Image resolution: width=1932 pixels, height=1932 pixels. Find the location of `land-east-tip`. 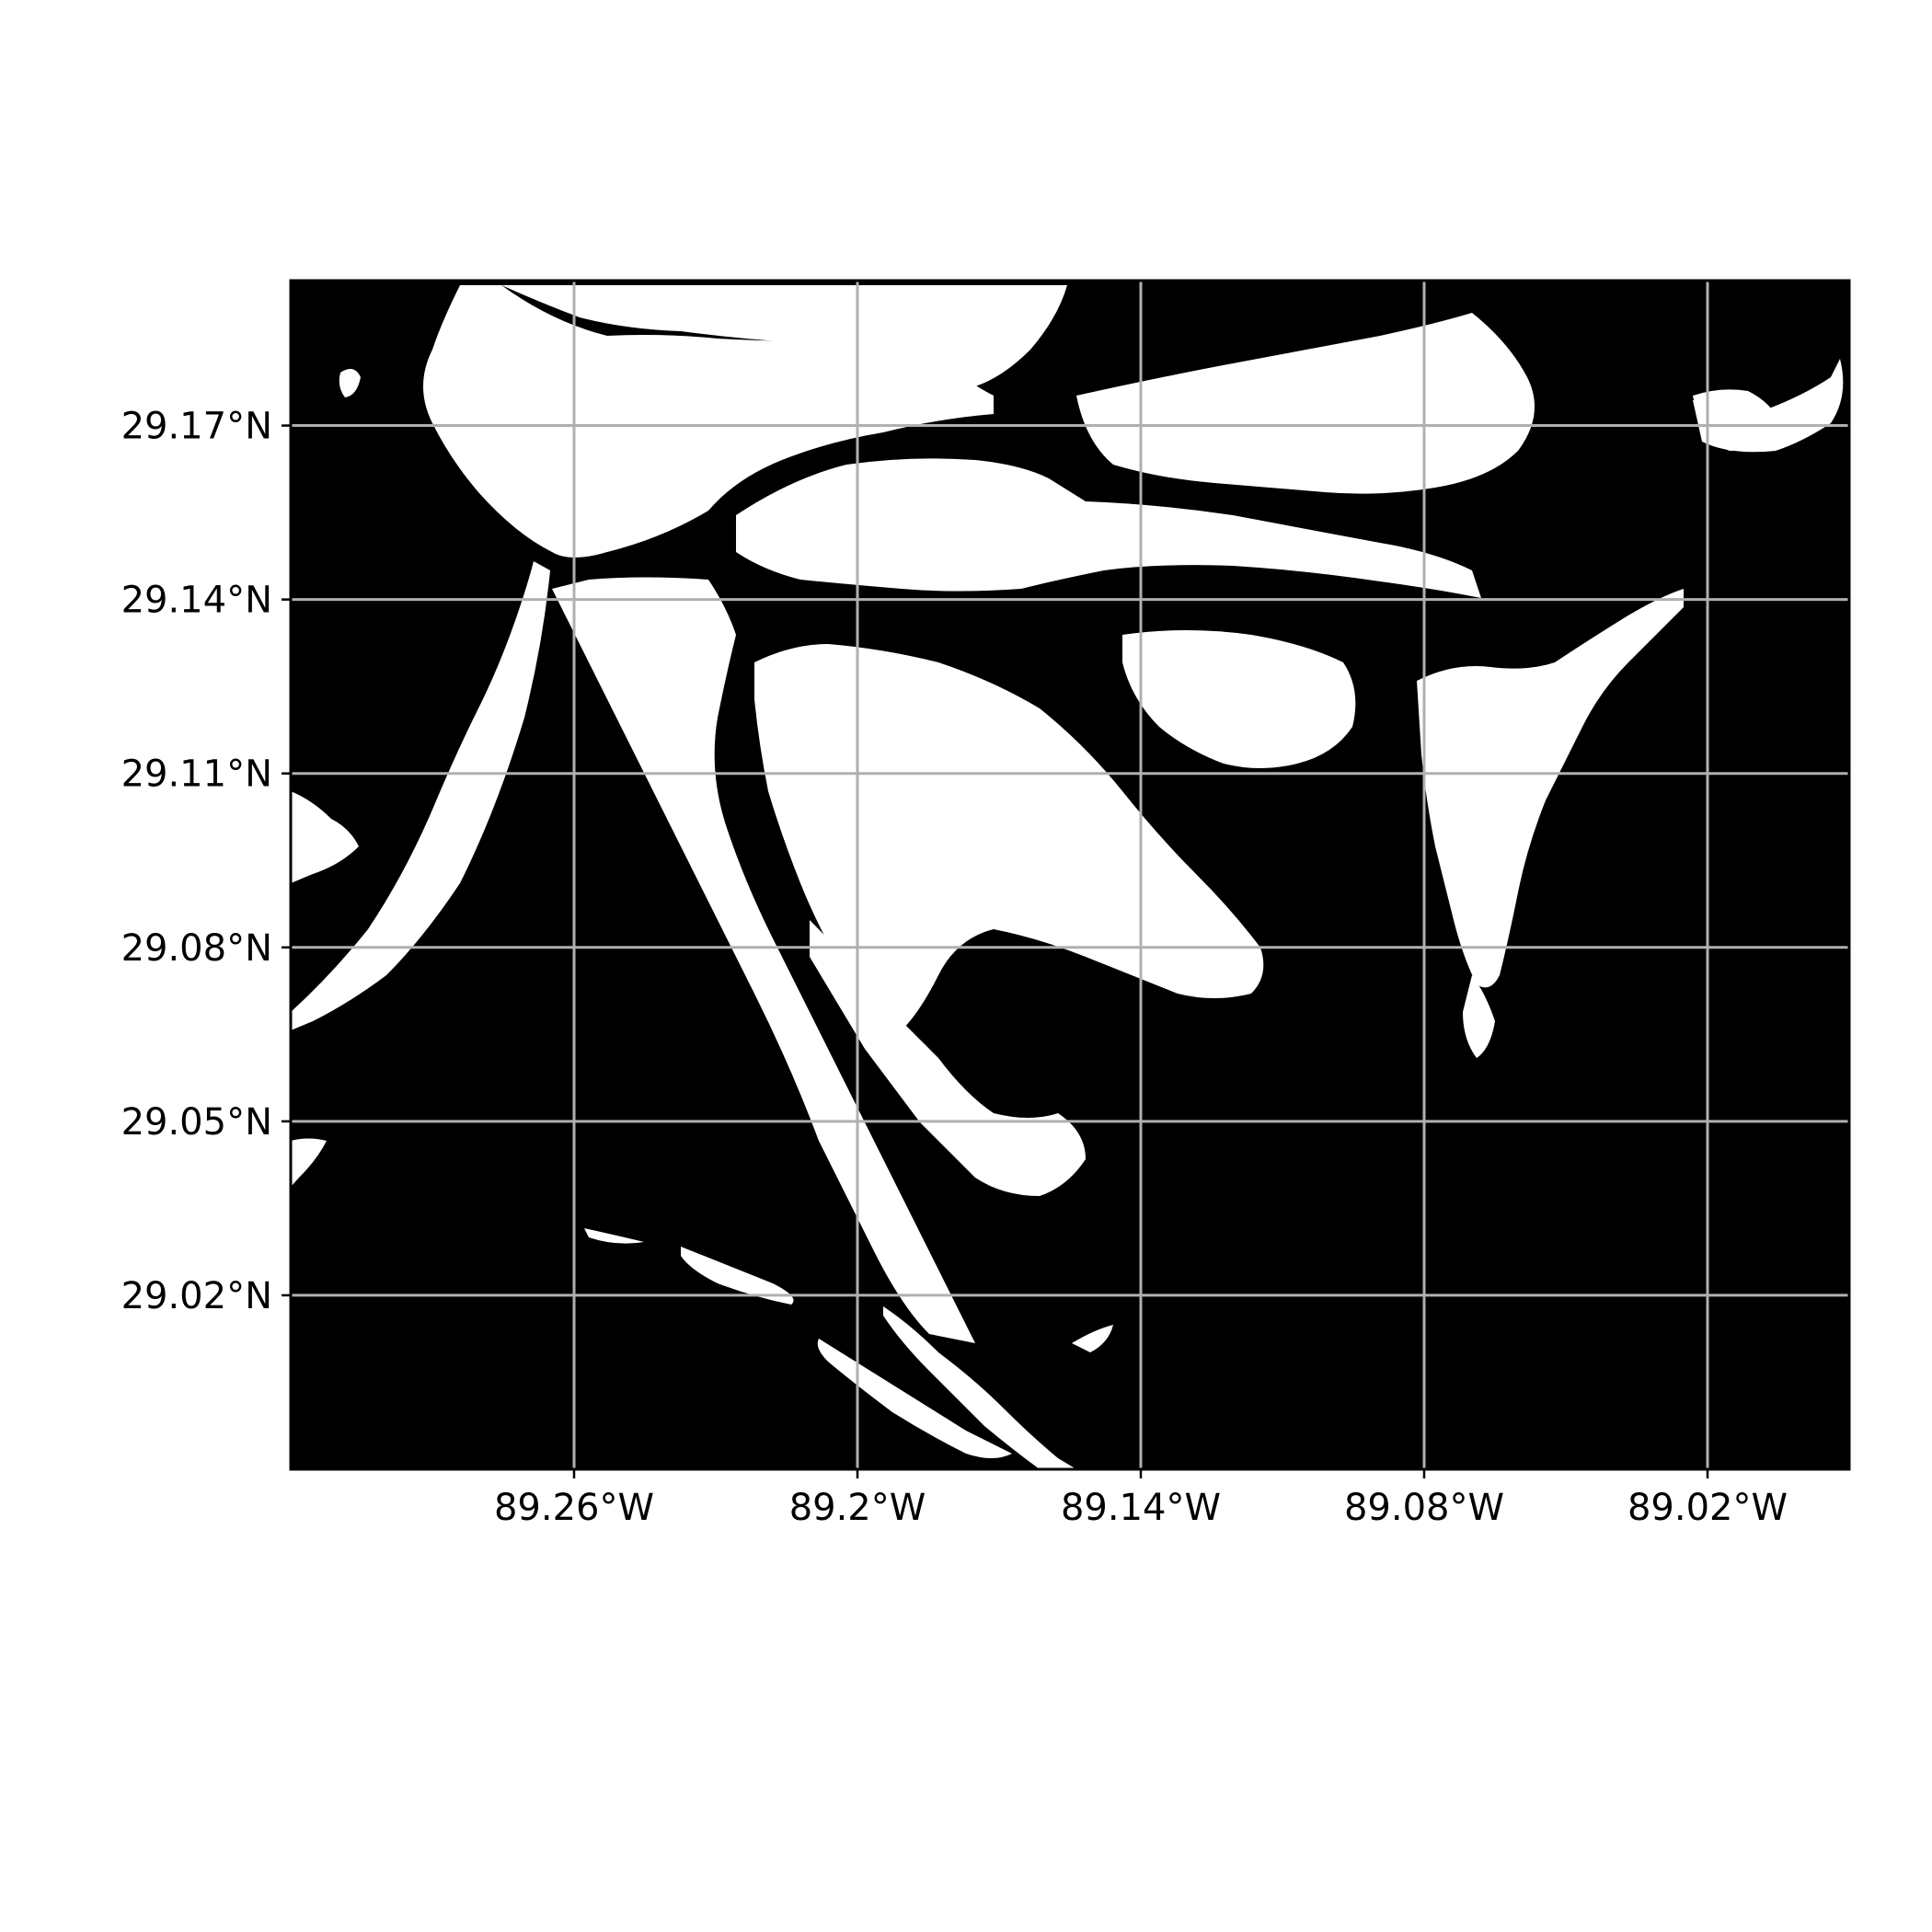

land-east-tip is located at coordinates (1479, 1016).